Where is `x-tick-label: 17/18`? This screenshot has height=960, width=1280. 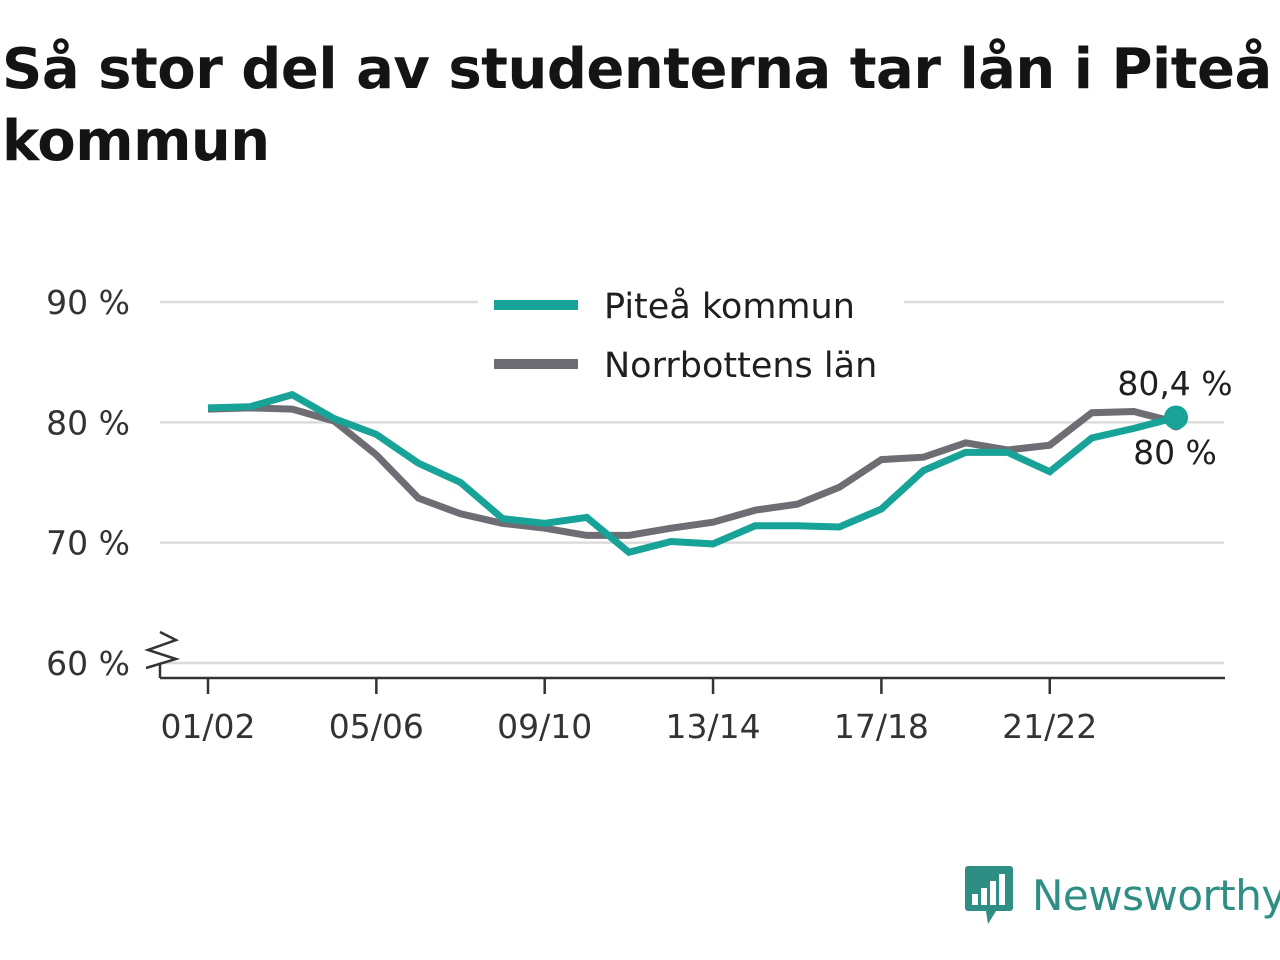 x-tick-label: 17/18 is located at coordinates (881, 726).